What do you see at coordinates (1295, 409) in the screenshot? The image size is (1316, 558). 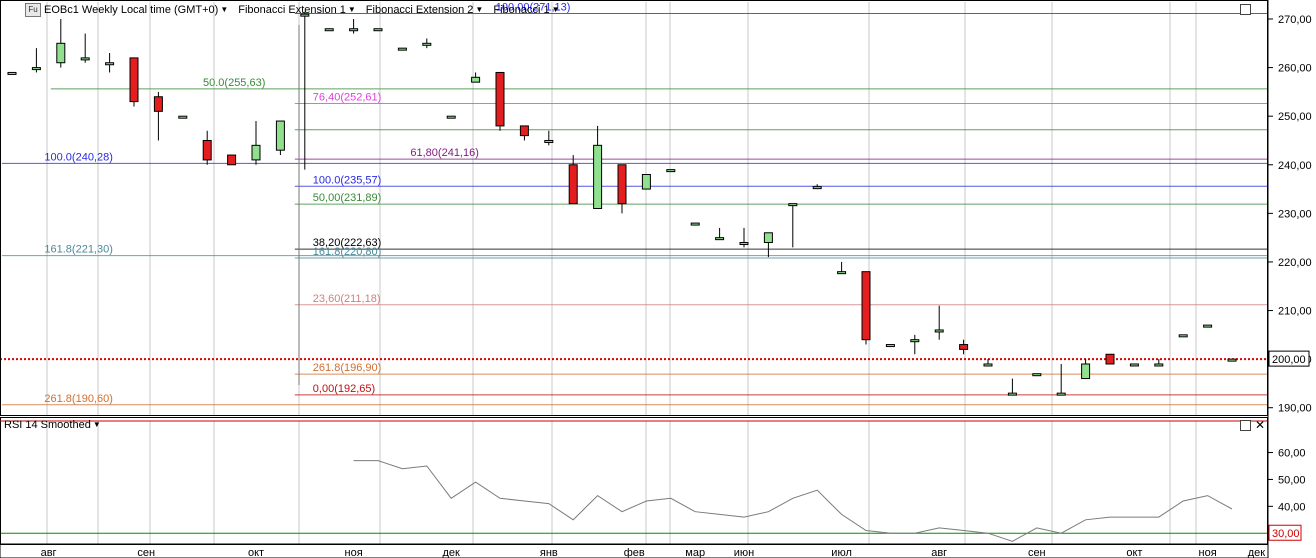 I see `y-tick-label: 190,00` at bounding box center [1295, 409].